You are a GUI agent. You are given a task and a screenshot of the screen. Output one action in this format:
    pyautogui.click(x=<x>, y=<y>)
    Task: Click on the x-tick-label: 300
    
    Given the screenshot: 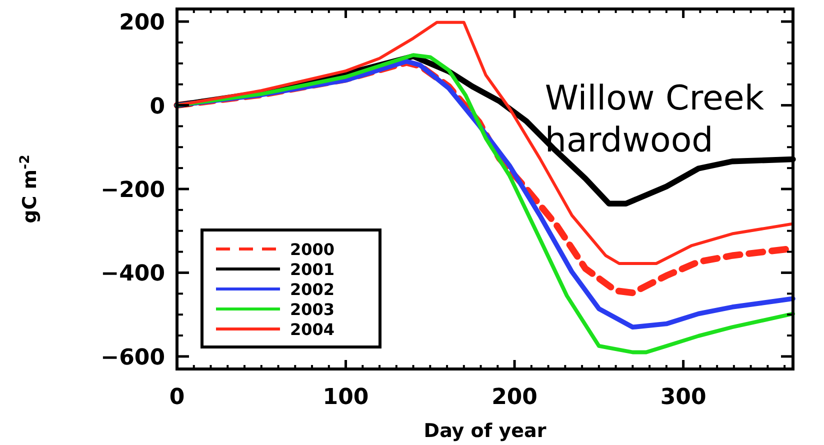 What is the action you would take?
    pyautogui.click(x=683, y=397)
    